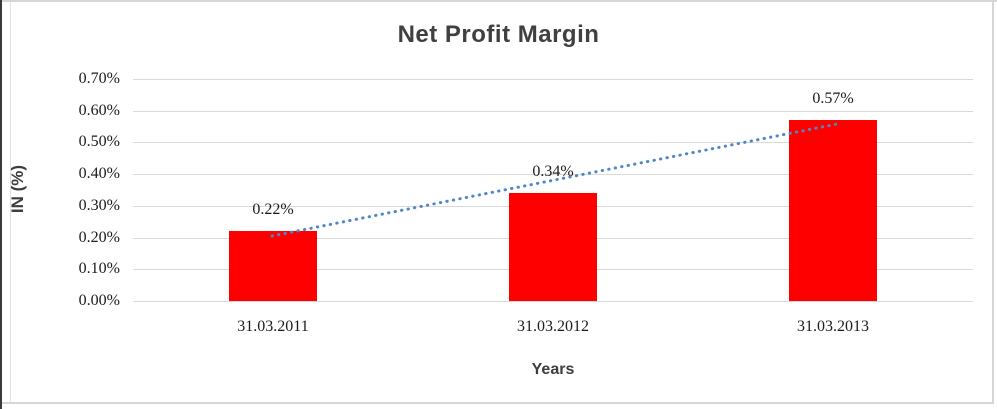 The image size is (997, 409). I want to click on frame-border-top, so click(498, 1).